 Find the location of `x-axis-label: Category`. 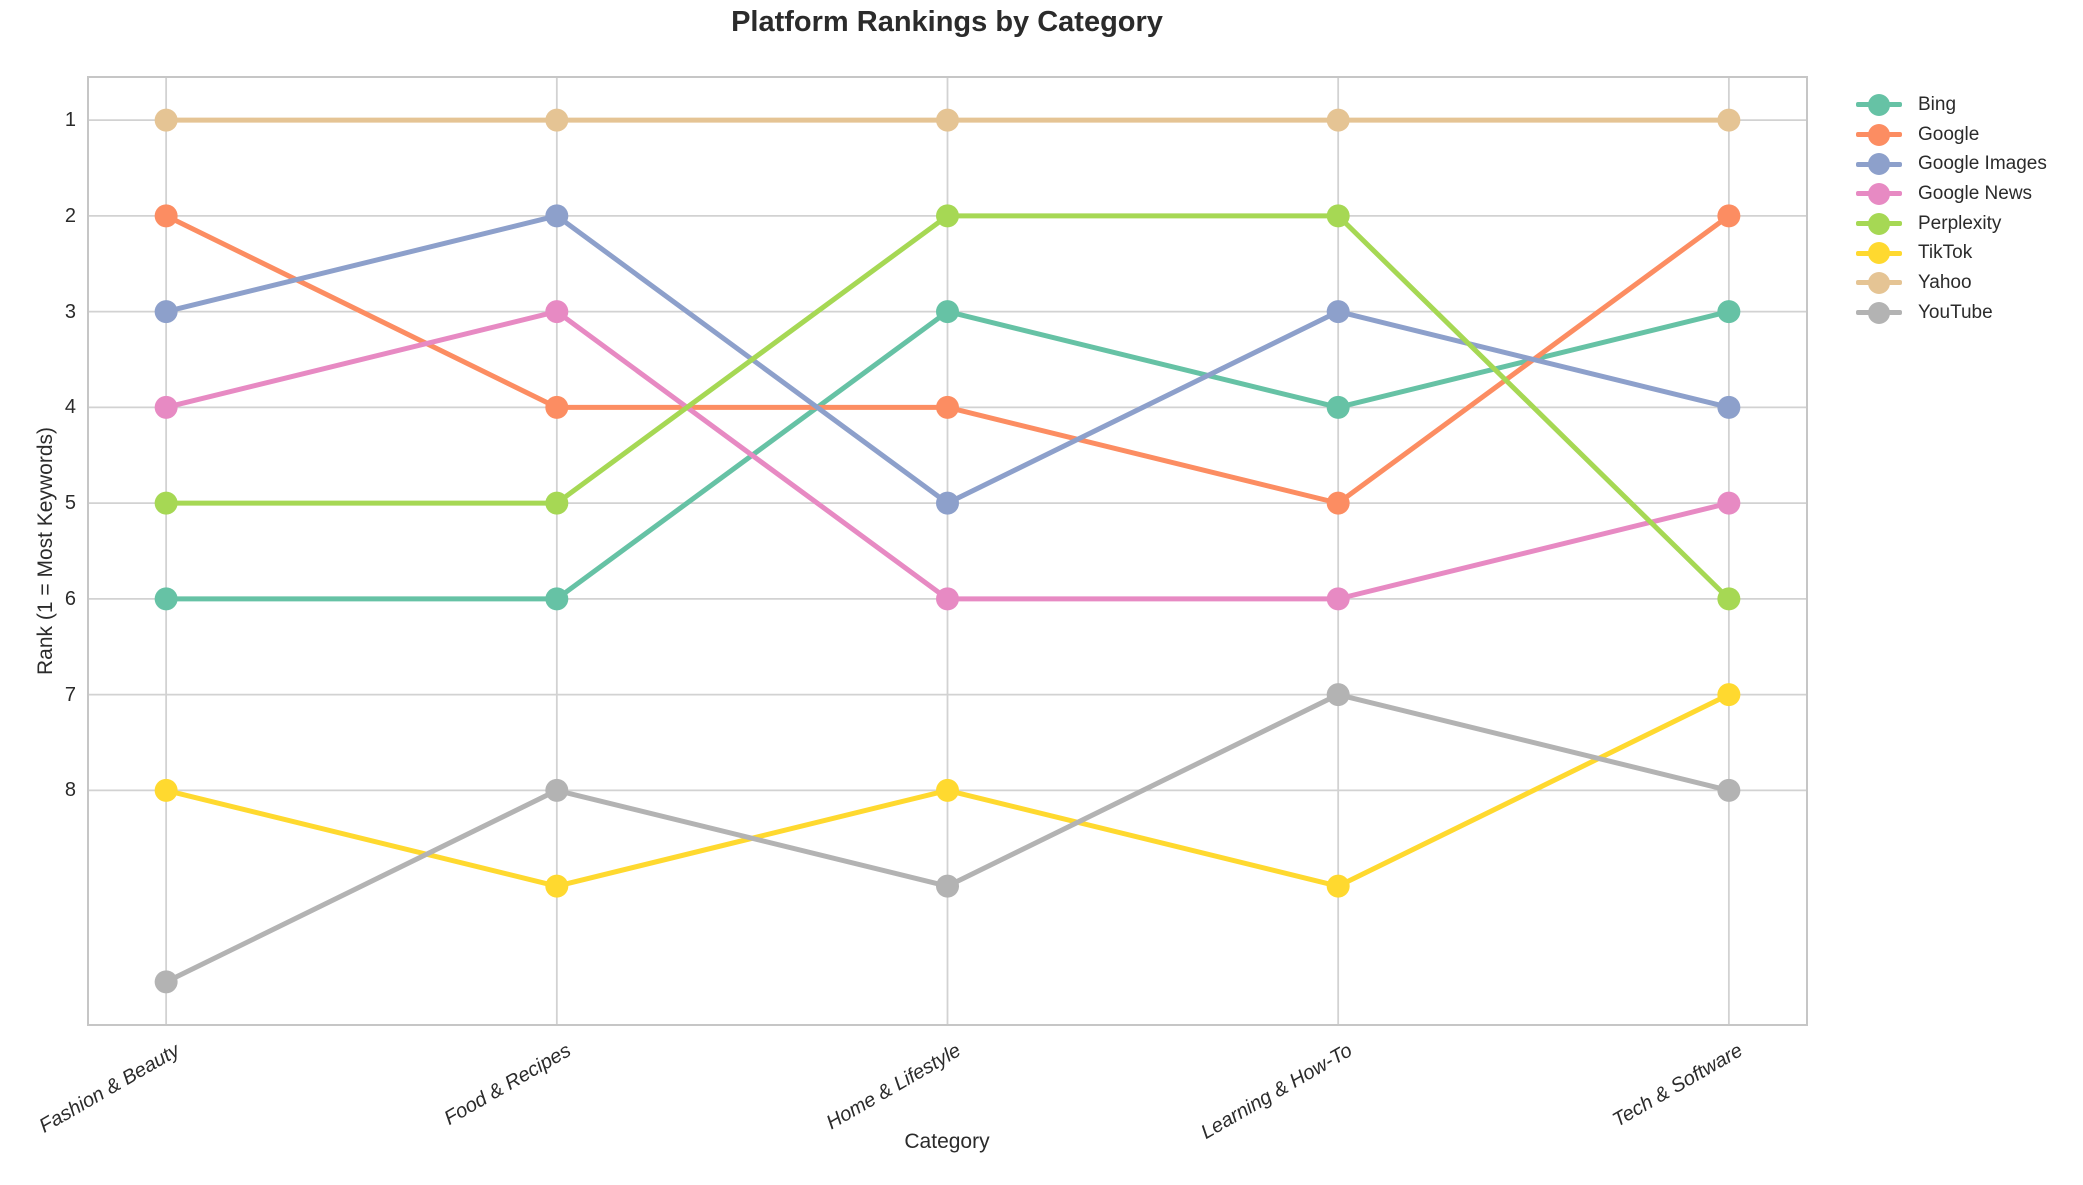

x-axis-label: Category is located at coordinates (947, 1141).